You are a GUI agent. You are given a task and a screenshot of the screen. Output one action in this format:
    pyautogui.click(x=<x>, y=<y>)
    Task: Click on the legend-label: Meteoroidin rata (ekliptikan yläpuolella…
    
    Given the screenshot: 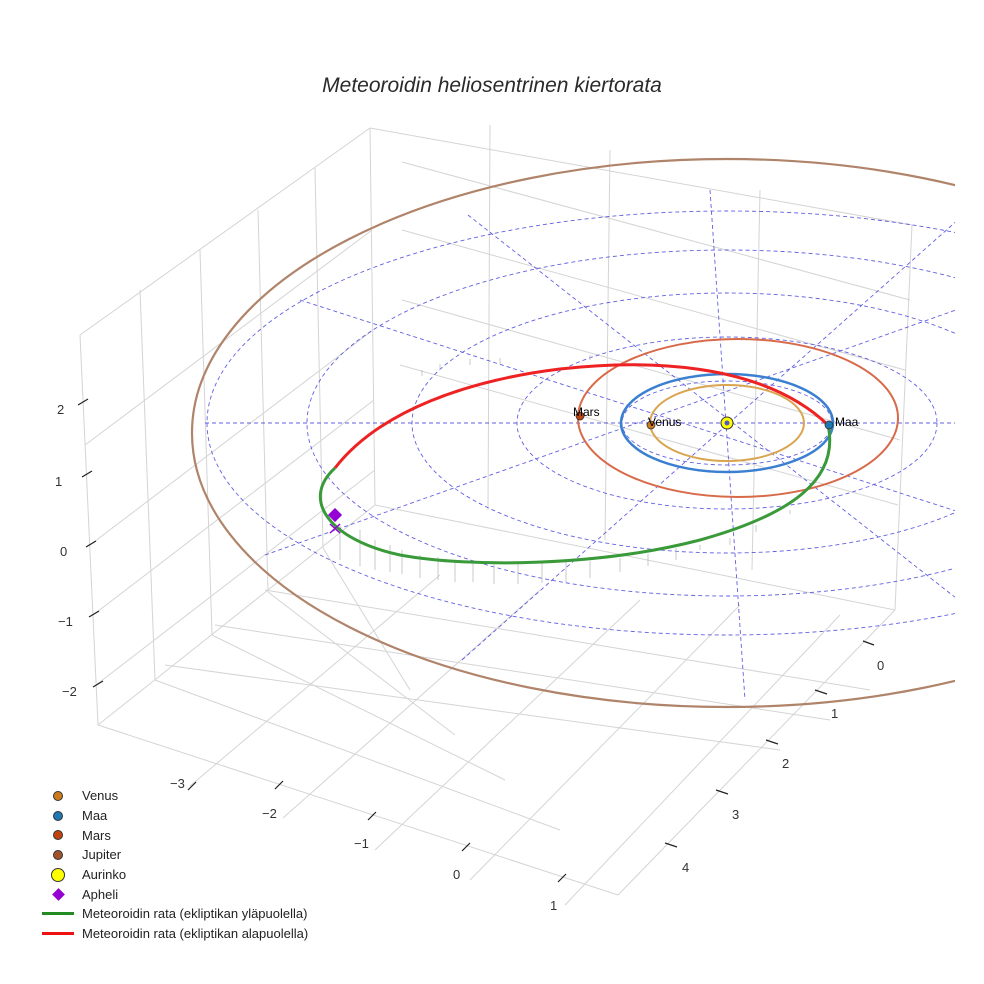 What is the action you would take?
    pyautogui.click(x=195, y=914)
    